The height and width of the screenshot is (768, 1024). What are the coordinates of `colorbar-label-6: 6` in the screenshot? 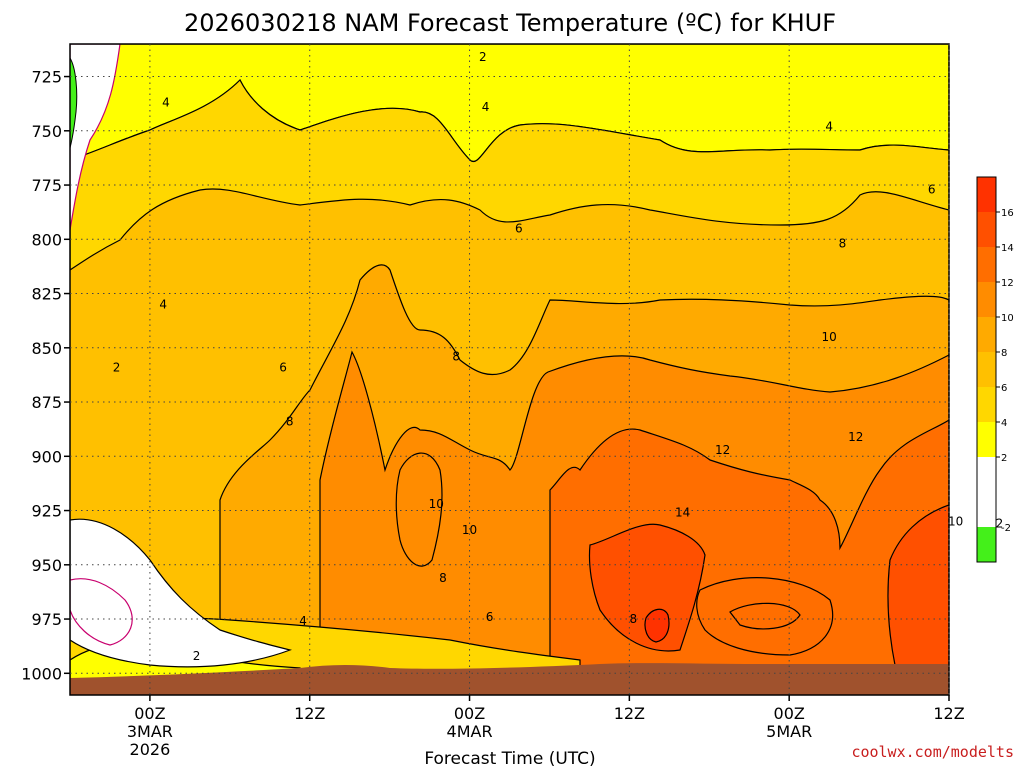 It's located at (1004, 388).